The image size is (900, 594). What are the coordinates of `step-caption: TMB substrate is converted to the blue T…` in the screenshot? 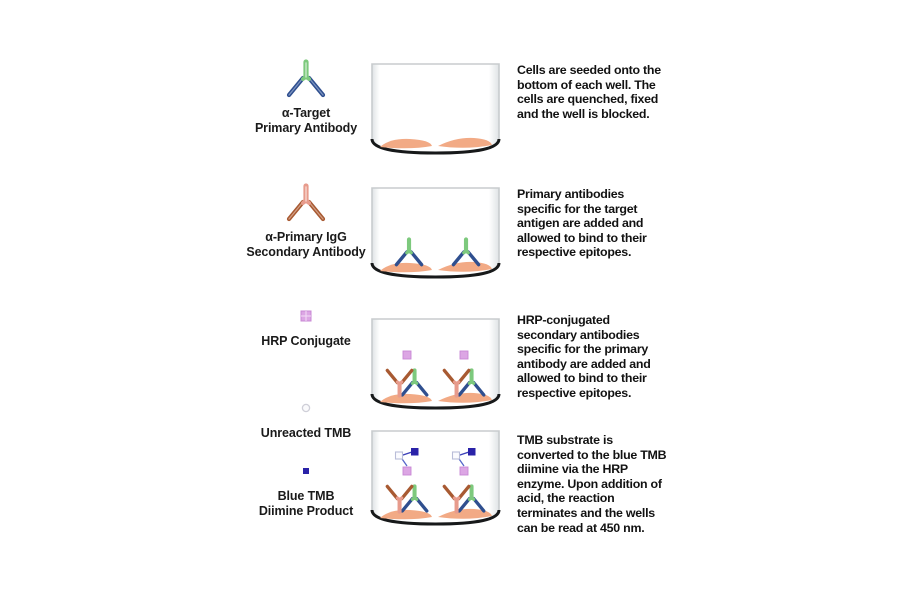 It's located at (592, 484).